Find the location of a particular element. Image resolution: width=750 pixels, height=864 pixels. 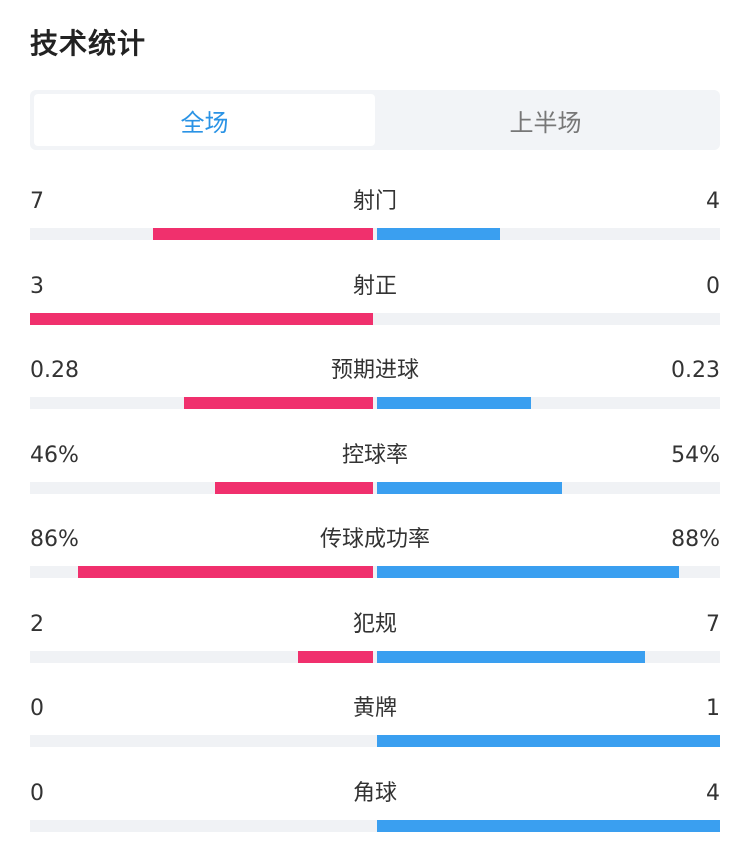

stat-values: 黄牌 0 1 is located at coordinates (375, 709).